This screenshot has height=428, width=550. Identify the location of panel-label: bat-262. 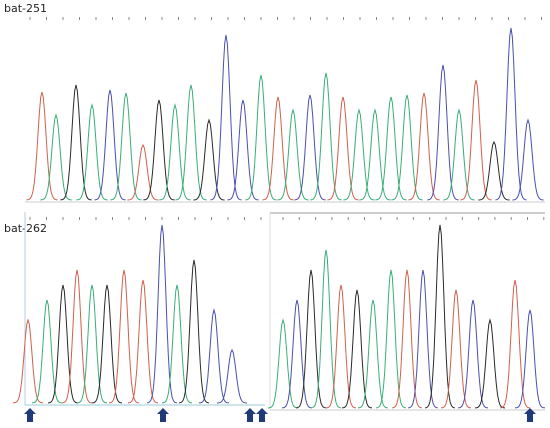
(25, 228).